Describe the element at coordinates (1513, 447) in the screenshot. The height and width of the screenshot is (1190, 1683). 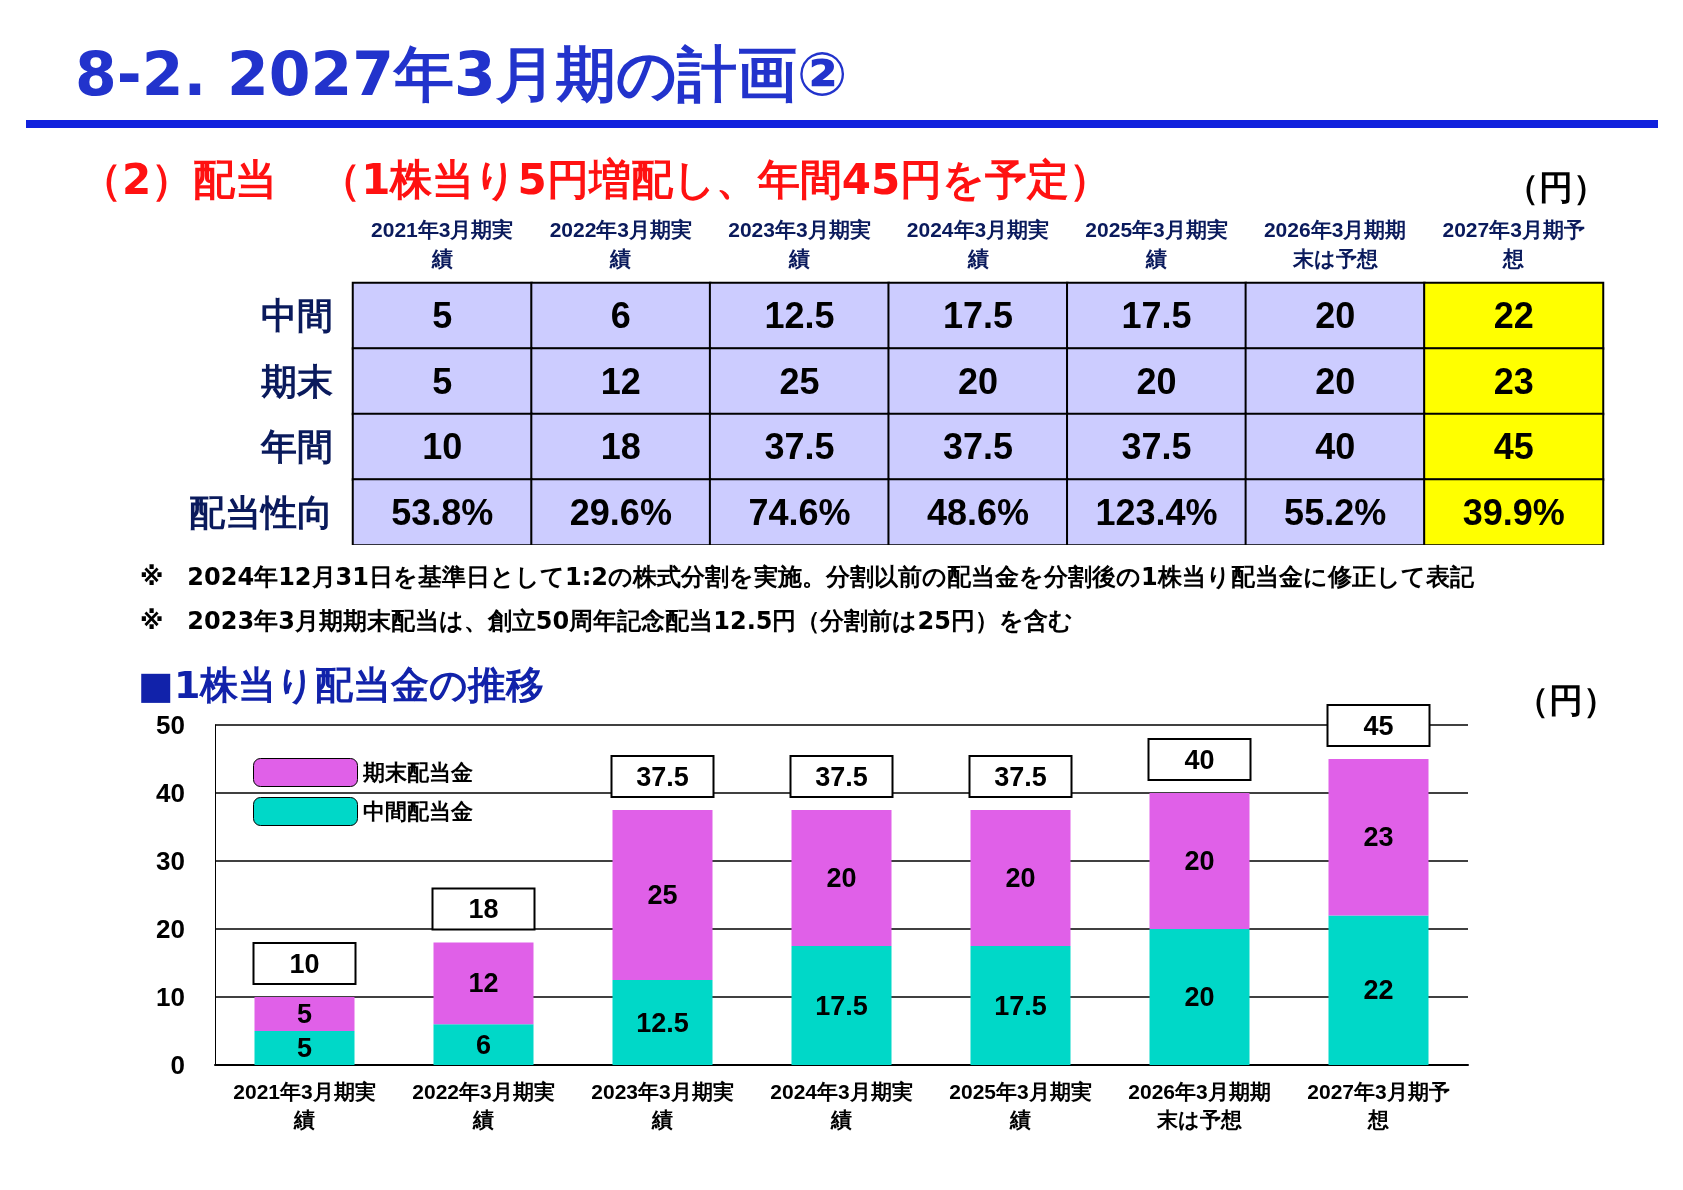
I see `data-label: 45` at that location.